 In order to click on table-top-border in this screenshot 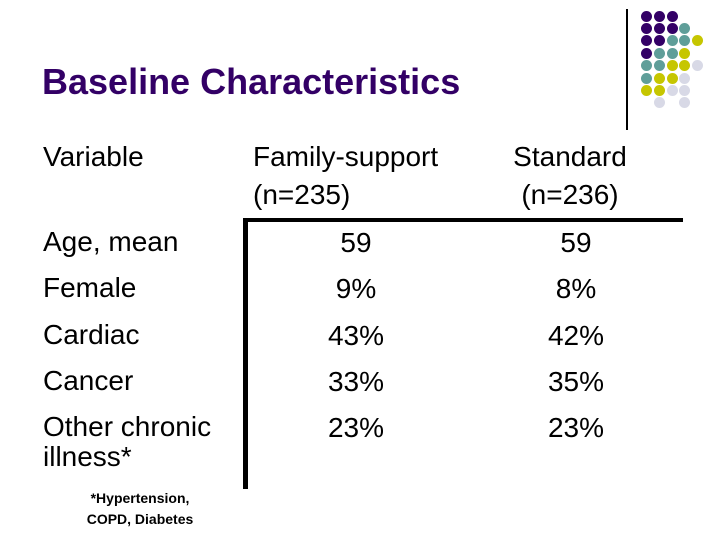, I will do `click(463, 220)`.